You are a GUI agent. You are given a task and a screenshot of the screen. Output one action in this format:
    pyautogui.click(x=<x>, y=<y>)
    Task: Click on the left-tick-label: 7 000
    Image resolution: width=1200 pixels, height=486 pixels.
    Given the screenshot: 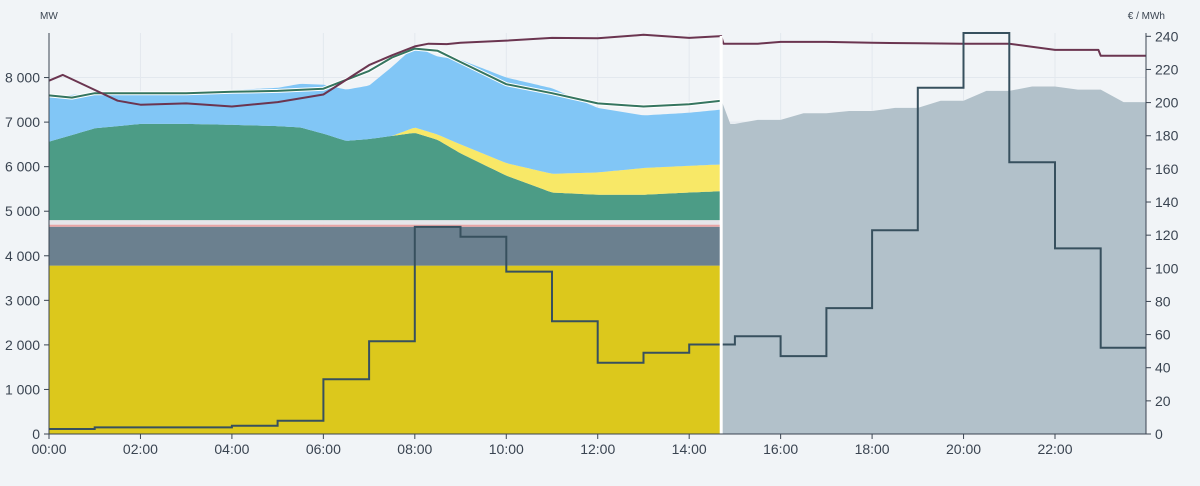 What is the action you would take?
    pyautogui.click(x=22, y=122)
    